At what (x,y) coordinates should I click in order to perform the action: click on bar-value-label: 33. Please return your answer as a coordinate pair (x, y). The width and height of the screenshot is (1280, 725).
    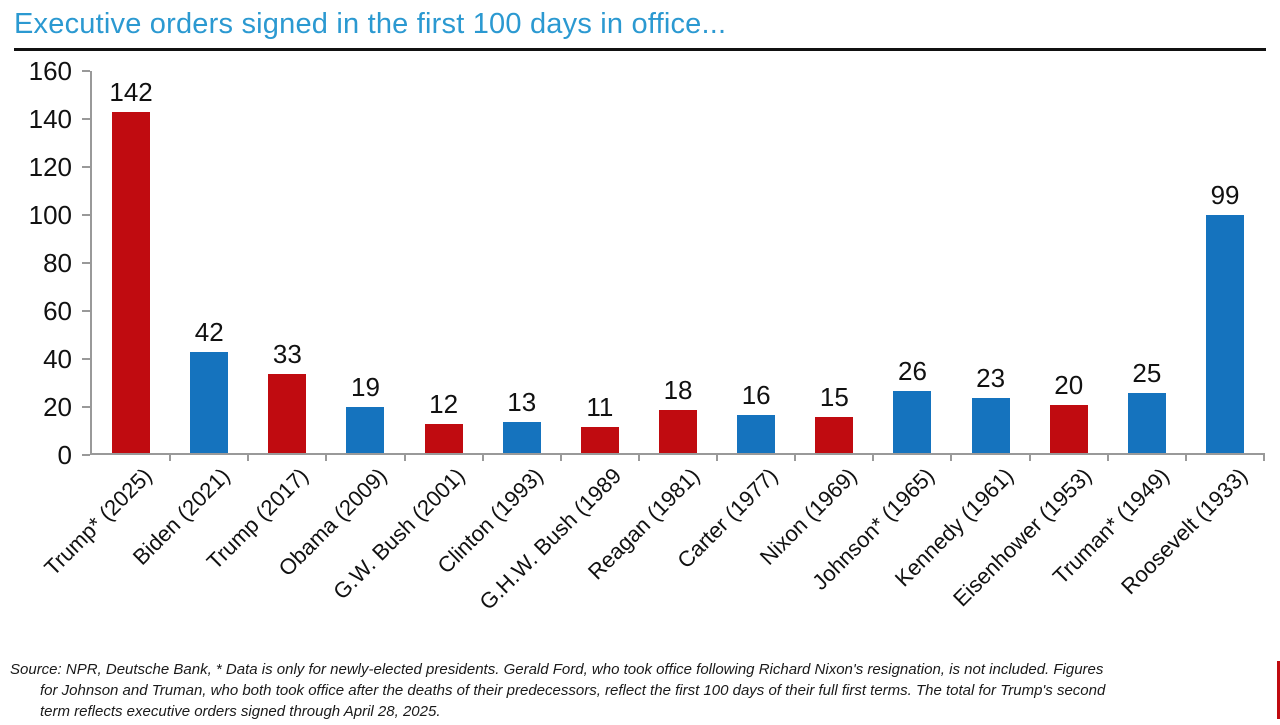
    Looking at the image, I should click on (287, 353).